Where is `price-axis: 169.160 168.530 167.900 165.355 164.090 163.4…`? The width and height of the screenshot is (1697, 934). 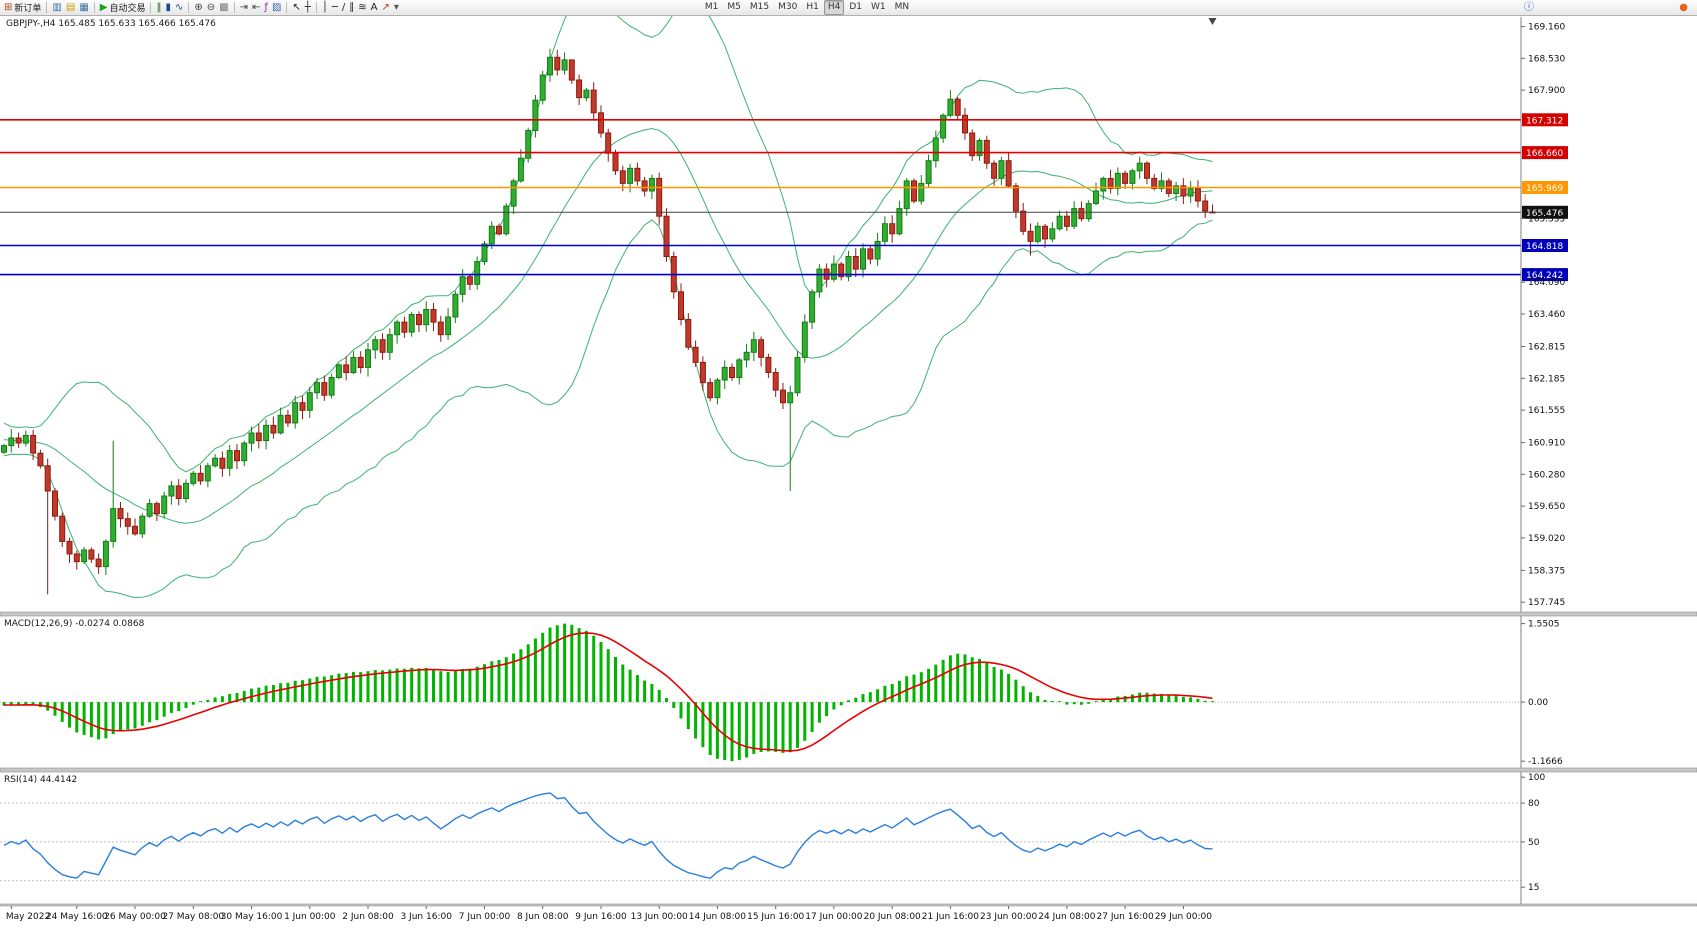 price-axis: 169.160 168.530 167.900 165.355 164.090 163.4… is located at coordinates (1543, 316).